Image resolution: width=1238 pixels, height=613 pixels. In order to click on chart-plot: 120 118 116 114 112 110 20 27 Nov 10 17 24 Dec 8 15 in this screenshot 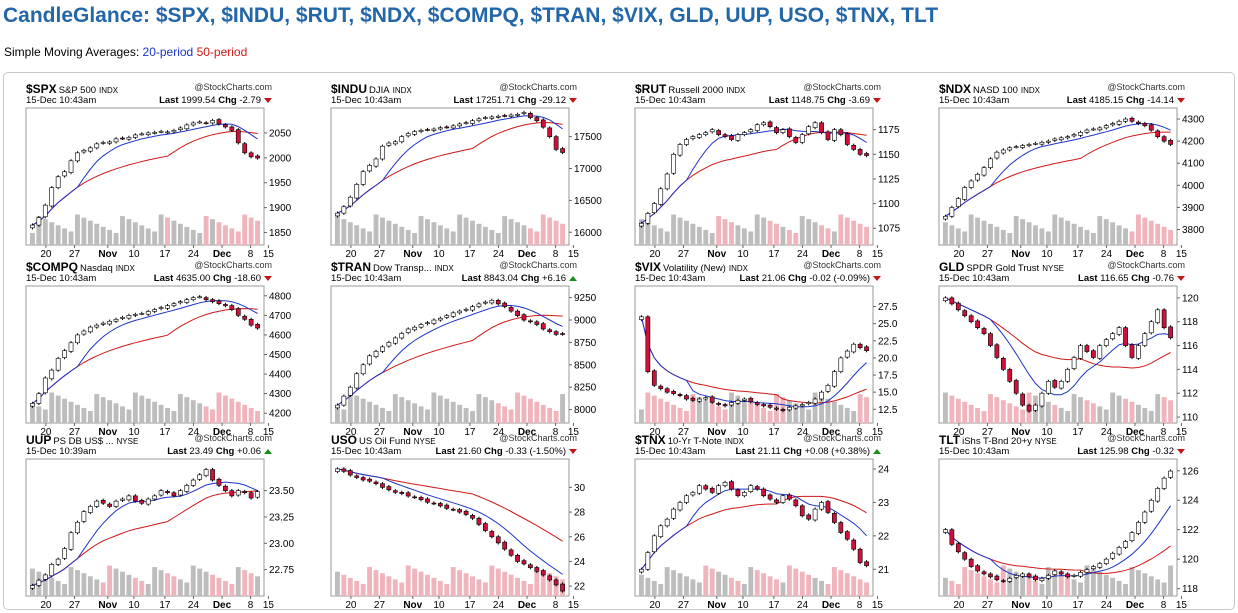, I will do `click(1079, 361)`.